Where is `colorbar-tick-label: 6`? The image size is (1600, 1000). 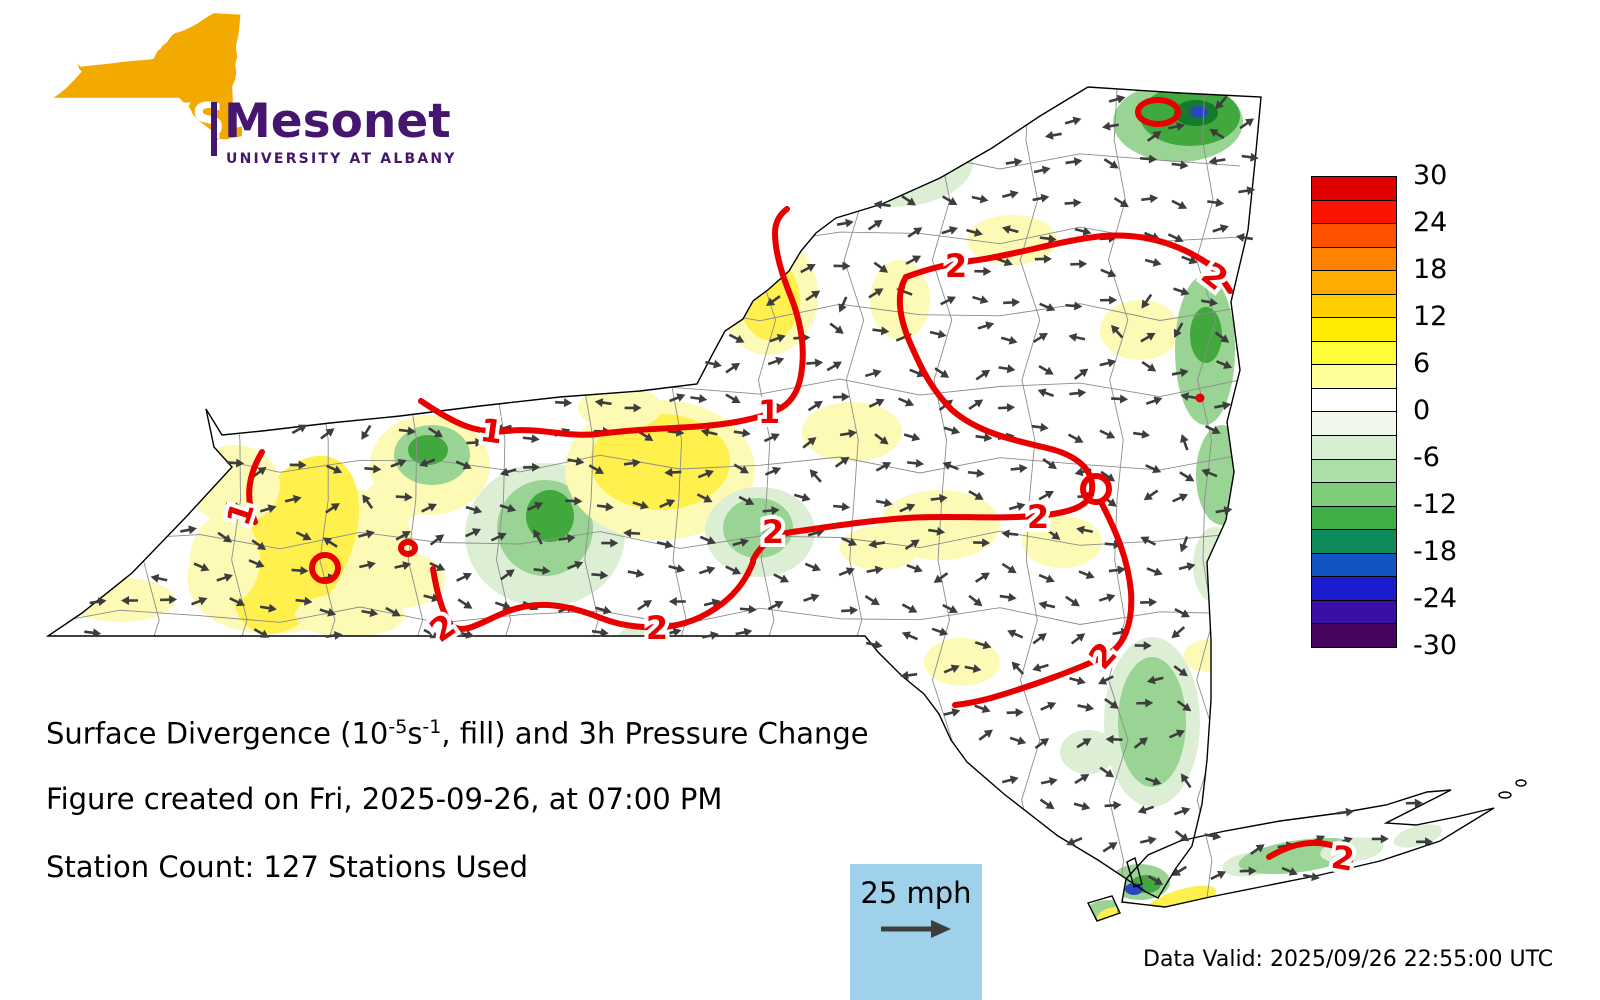 colorbar-tick-label: 6 is located at coordinates (1422, 363).